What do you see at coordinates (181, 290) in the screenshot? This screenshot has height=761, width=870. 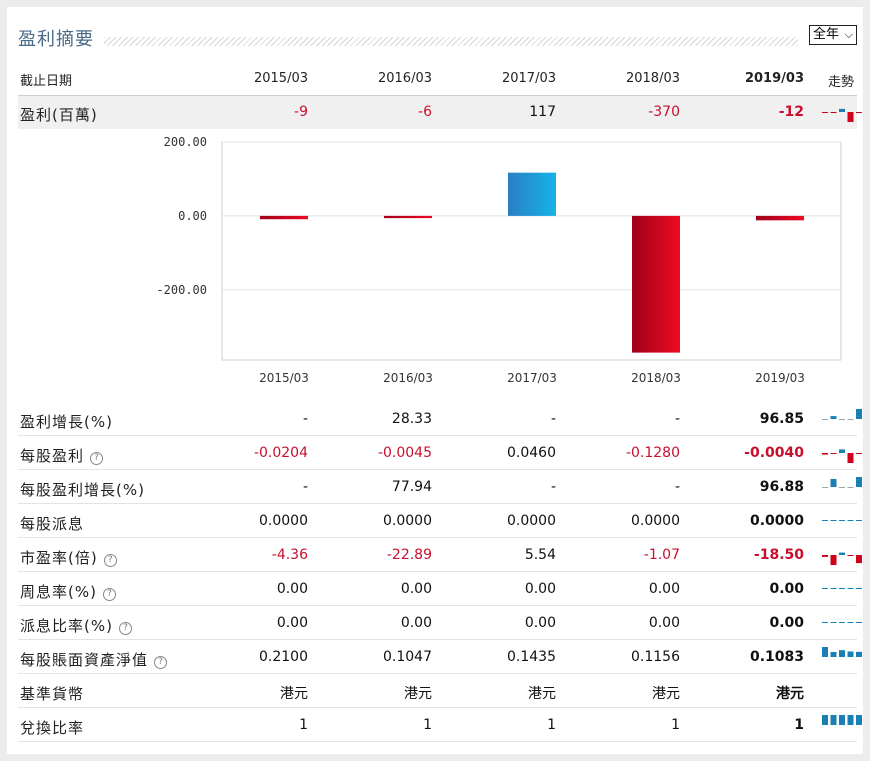 I see `y-tick-label: -200.00` at bounding box center [181, 290].